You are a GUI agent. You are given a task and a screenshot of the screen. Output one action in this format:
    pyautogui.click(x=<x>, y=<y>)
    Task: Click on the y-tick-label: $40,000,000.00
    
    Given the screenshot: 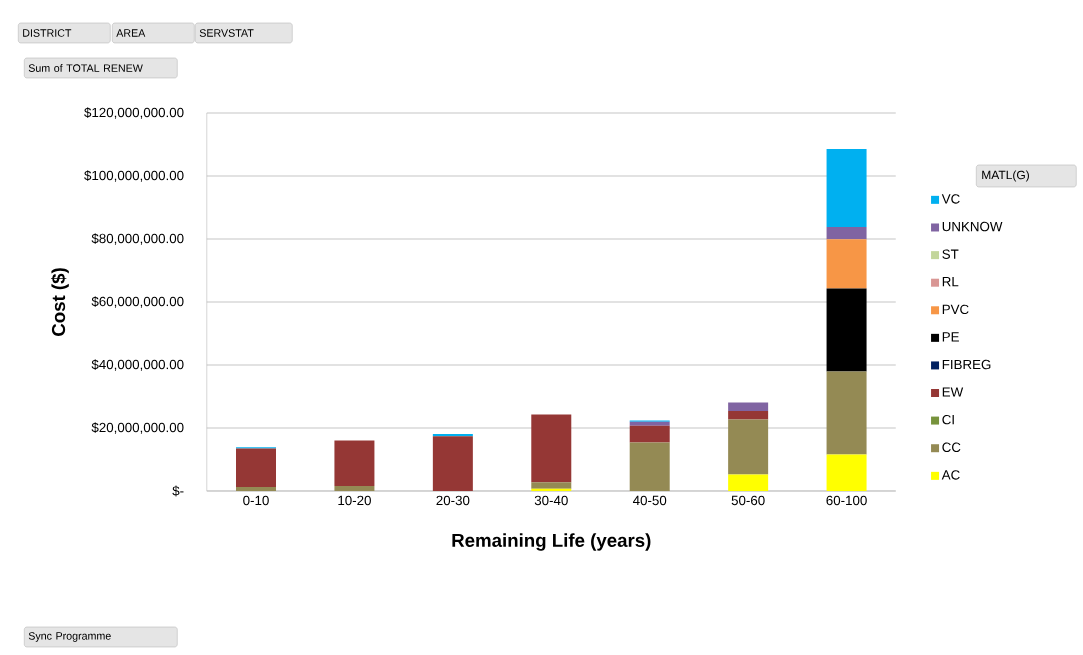 What is the action you would take?
    pyautogui.click(x=137, y=365)
    